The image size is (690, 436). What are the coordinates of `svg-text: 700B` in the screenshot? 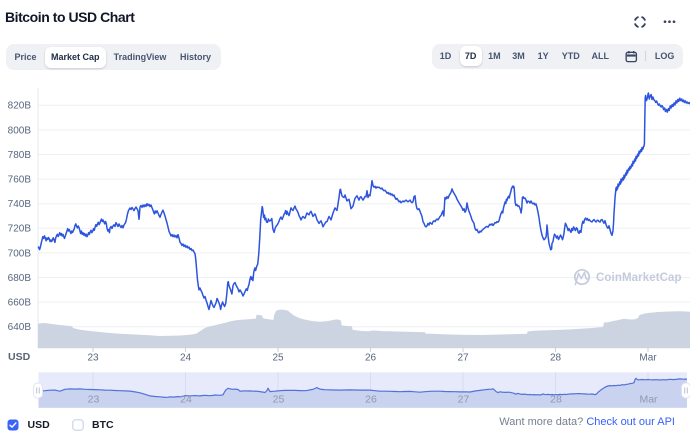 It's located at (20, 253).